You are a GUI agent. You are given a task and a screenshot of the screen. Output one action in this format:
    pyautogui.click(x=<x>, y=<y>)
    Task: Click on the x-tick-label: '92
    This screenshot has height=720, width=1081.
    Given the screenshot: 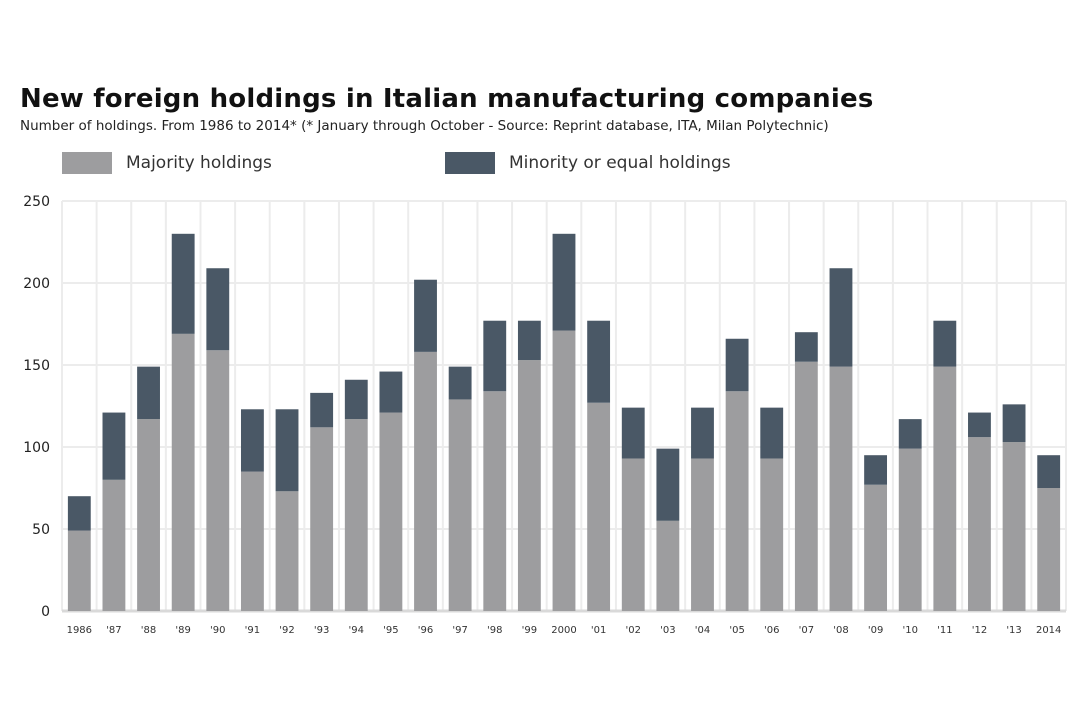 What is the action you would take?
    pyautogui.click(x=286, y=630)
    